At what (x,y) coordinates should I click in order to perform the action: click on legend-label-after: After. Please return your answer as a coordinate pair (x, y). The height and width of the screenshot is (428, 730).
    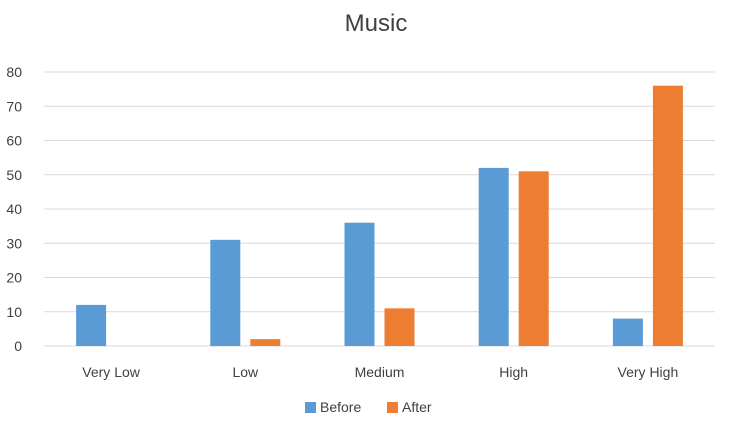
    Looking at the image, I should click on (417, 407).